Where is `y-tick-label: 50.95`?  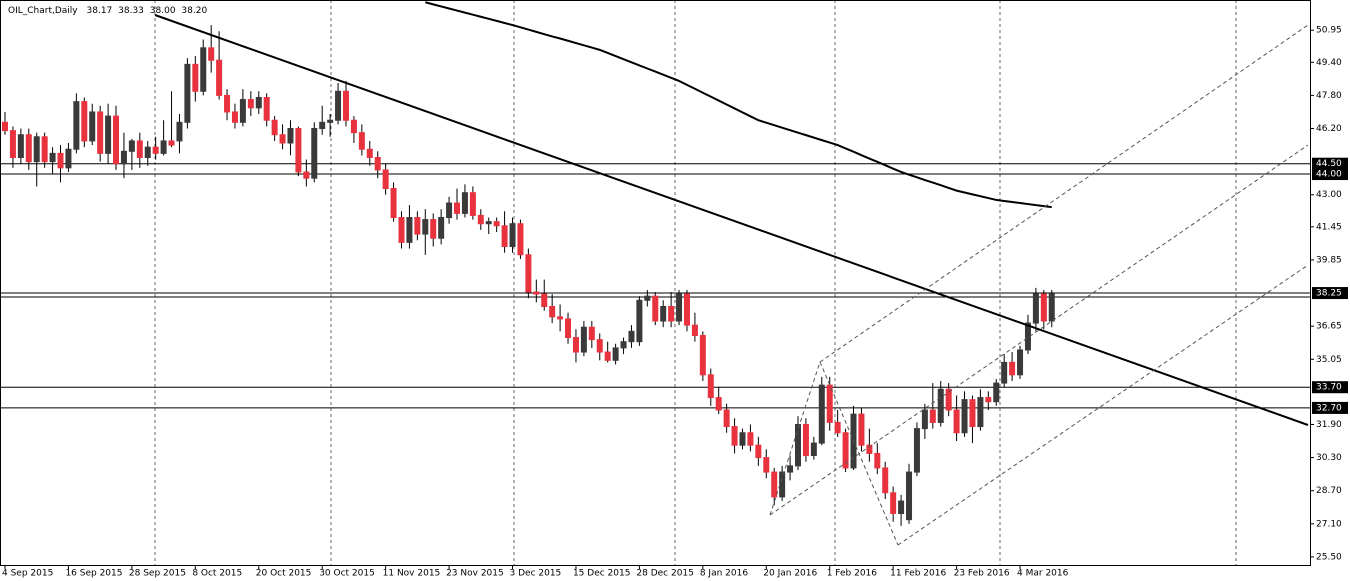 y-tick-label: 50.95 is located at coordinates (1329, 31).